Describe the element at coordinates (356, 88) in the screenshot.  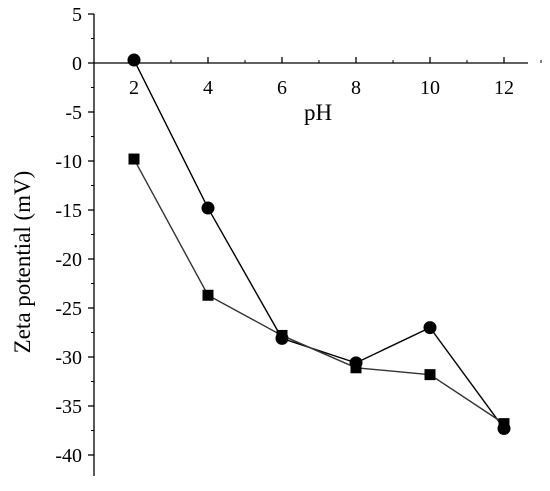
I see `x-tick-label: 8` at that location.